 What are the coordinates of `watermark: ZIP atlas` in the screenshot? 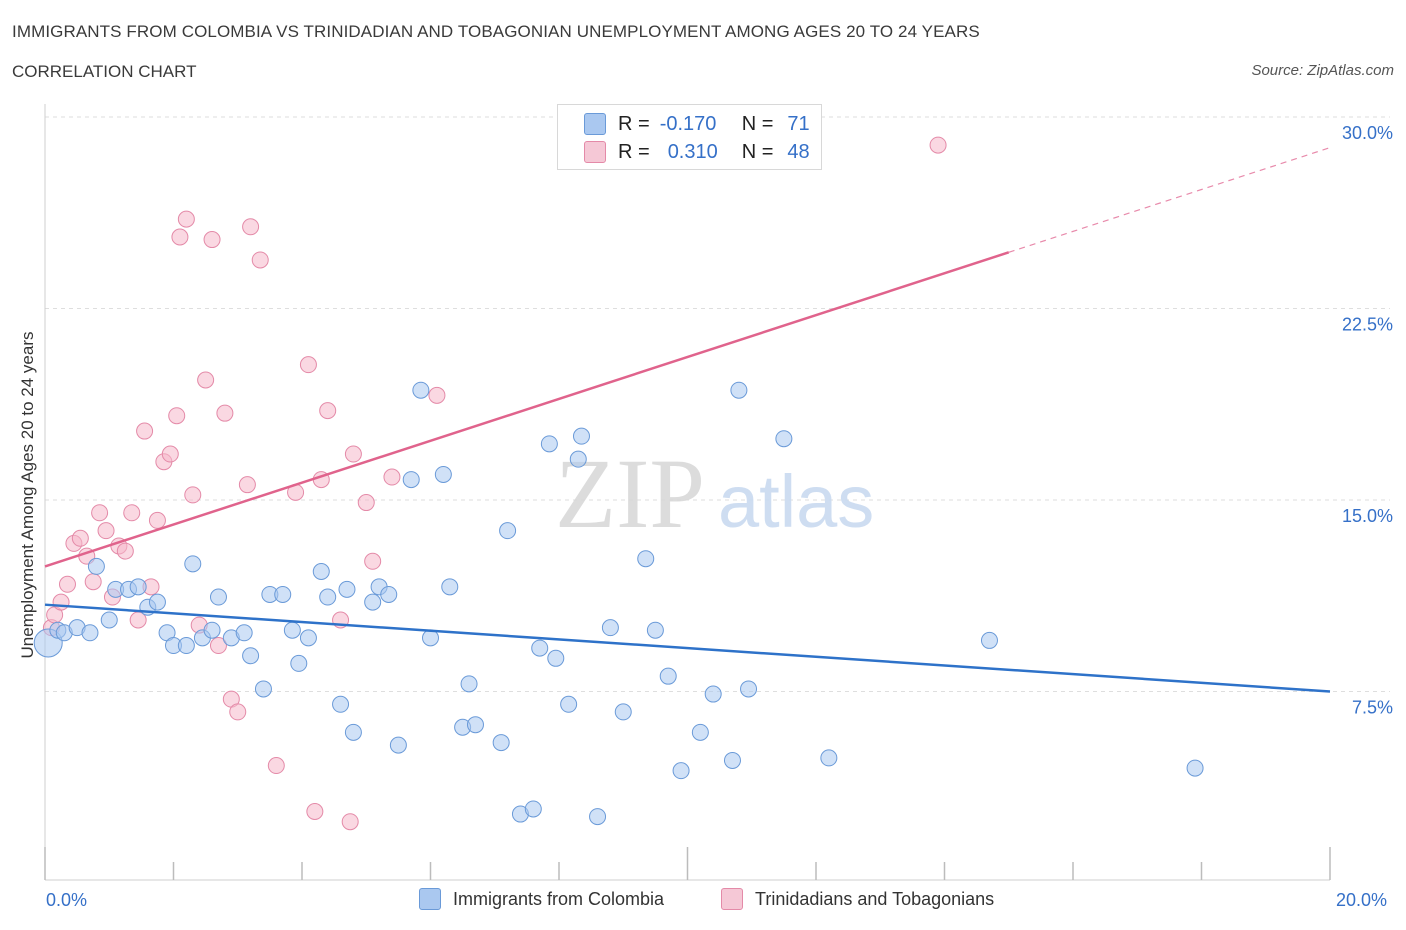 It's located at (714, 493).